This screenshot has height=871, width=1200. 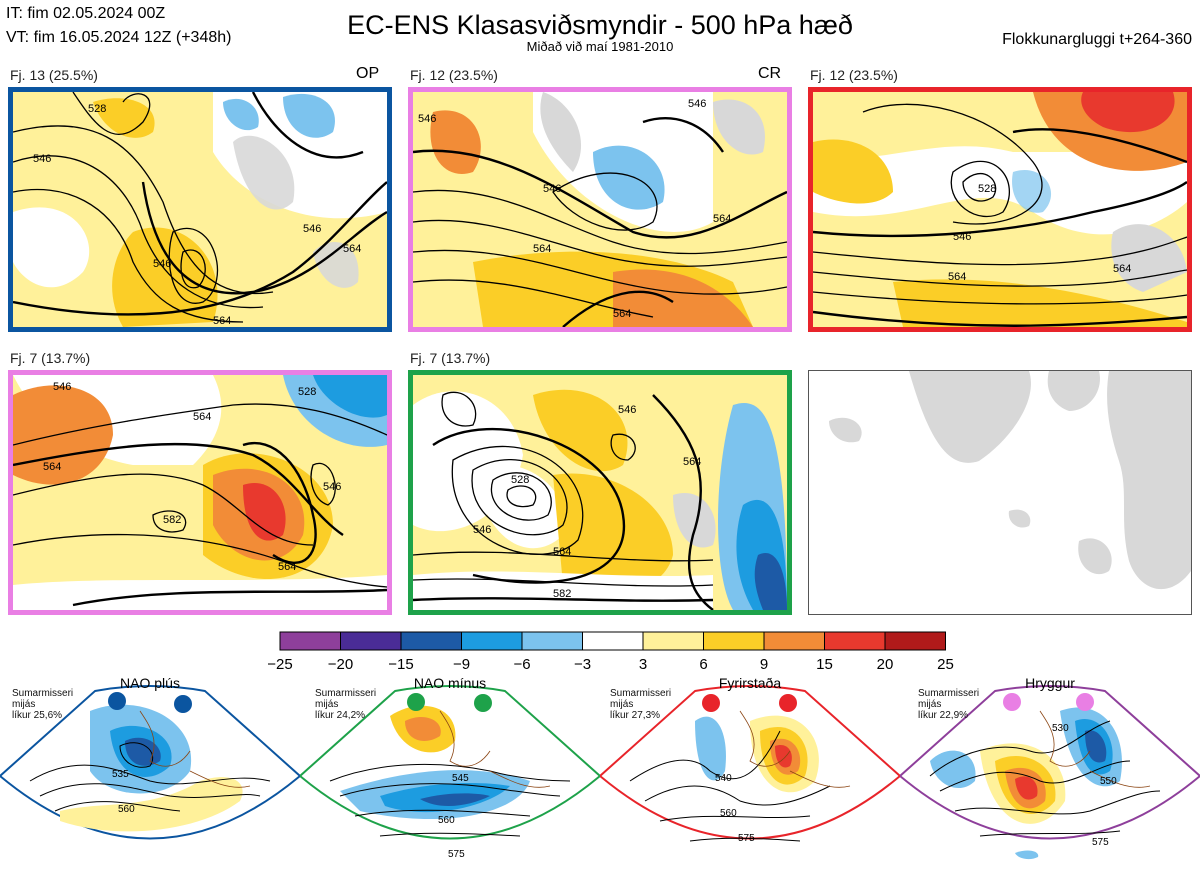 What do you see at coordinates (1050, 683) in the screenshot?
I see `regime-name: Hryggur` at bounding box center [1050, 683].